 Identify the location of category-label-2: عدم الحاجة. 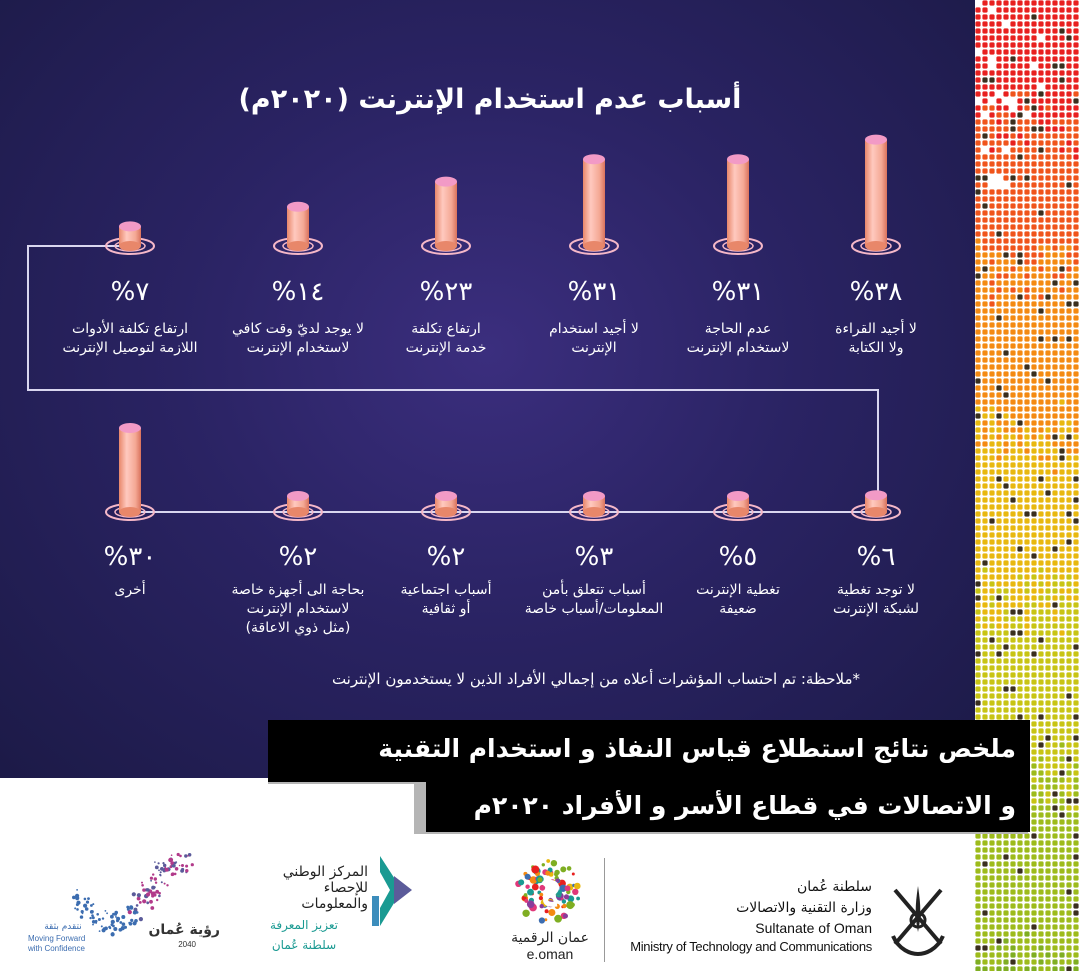
(738, 329).